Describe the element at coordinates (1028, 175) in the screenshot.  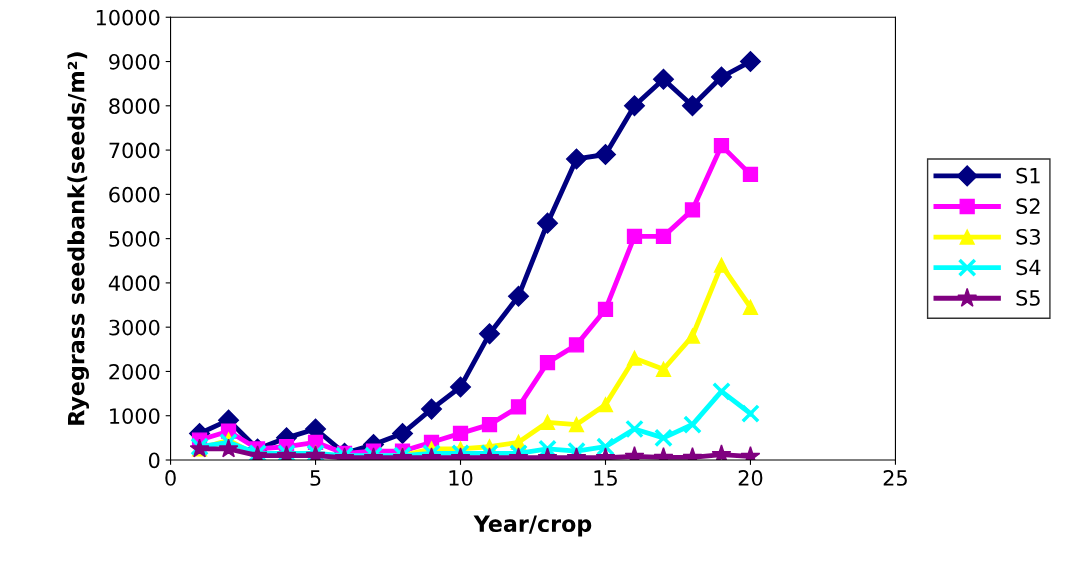
I see `legend-label: S1` at that location.